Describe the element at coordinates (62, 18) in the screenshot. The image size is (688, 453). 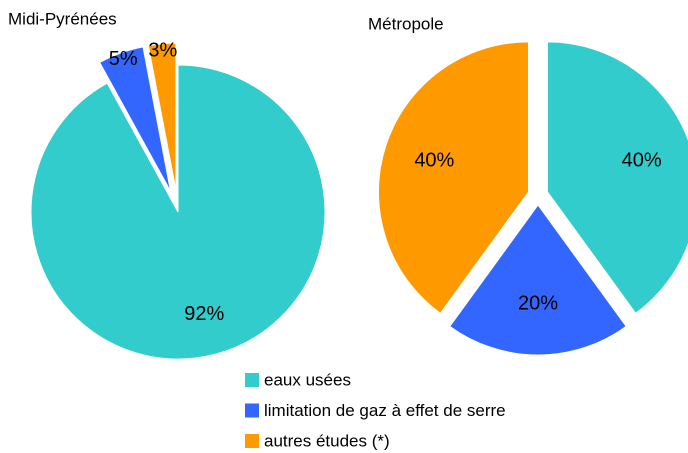
I see `chart-title: Midi-Pyrénées` at that location.